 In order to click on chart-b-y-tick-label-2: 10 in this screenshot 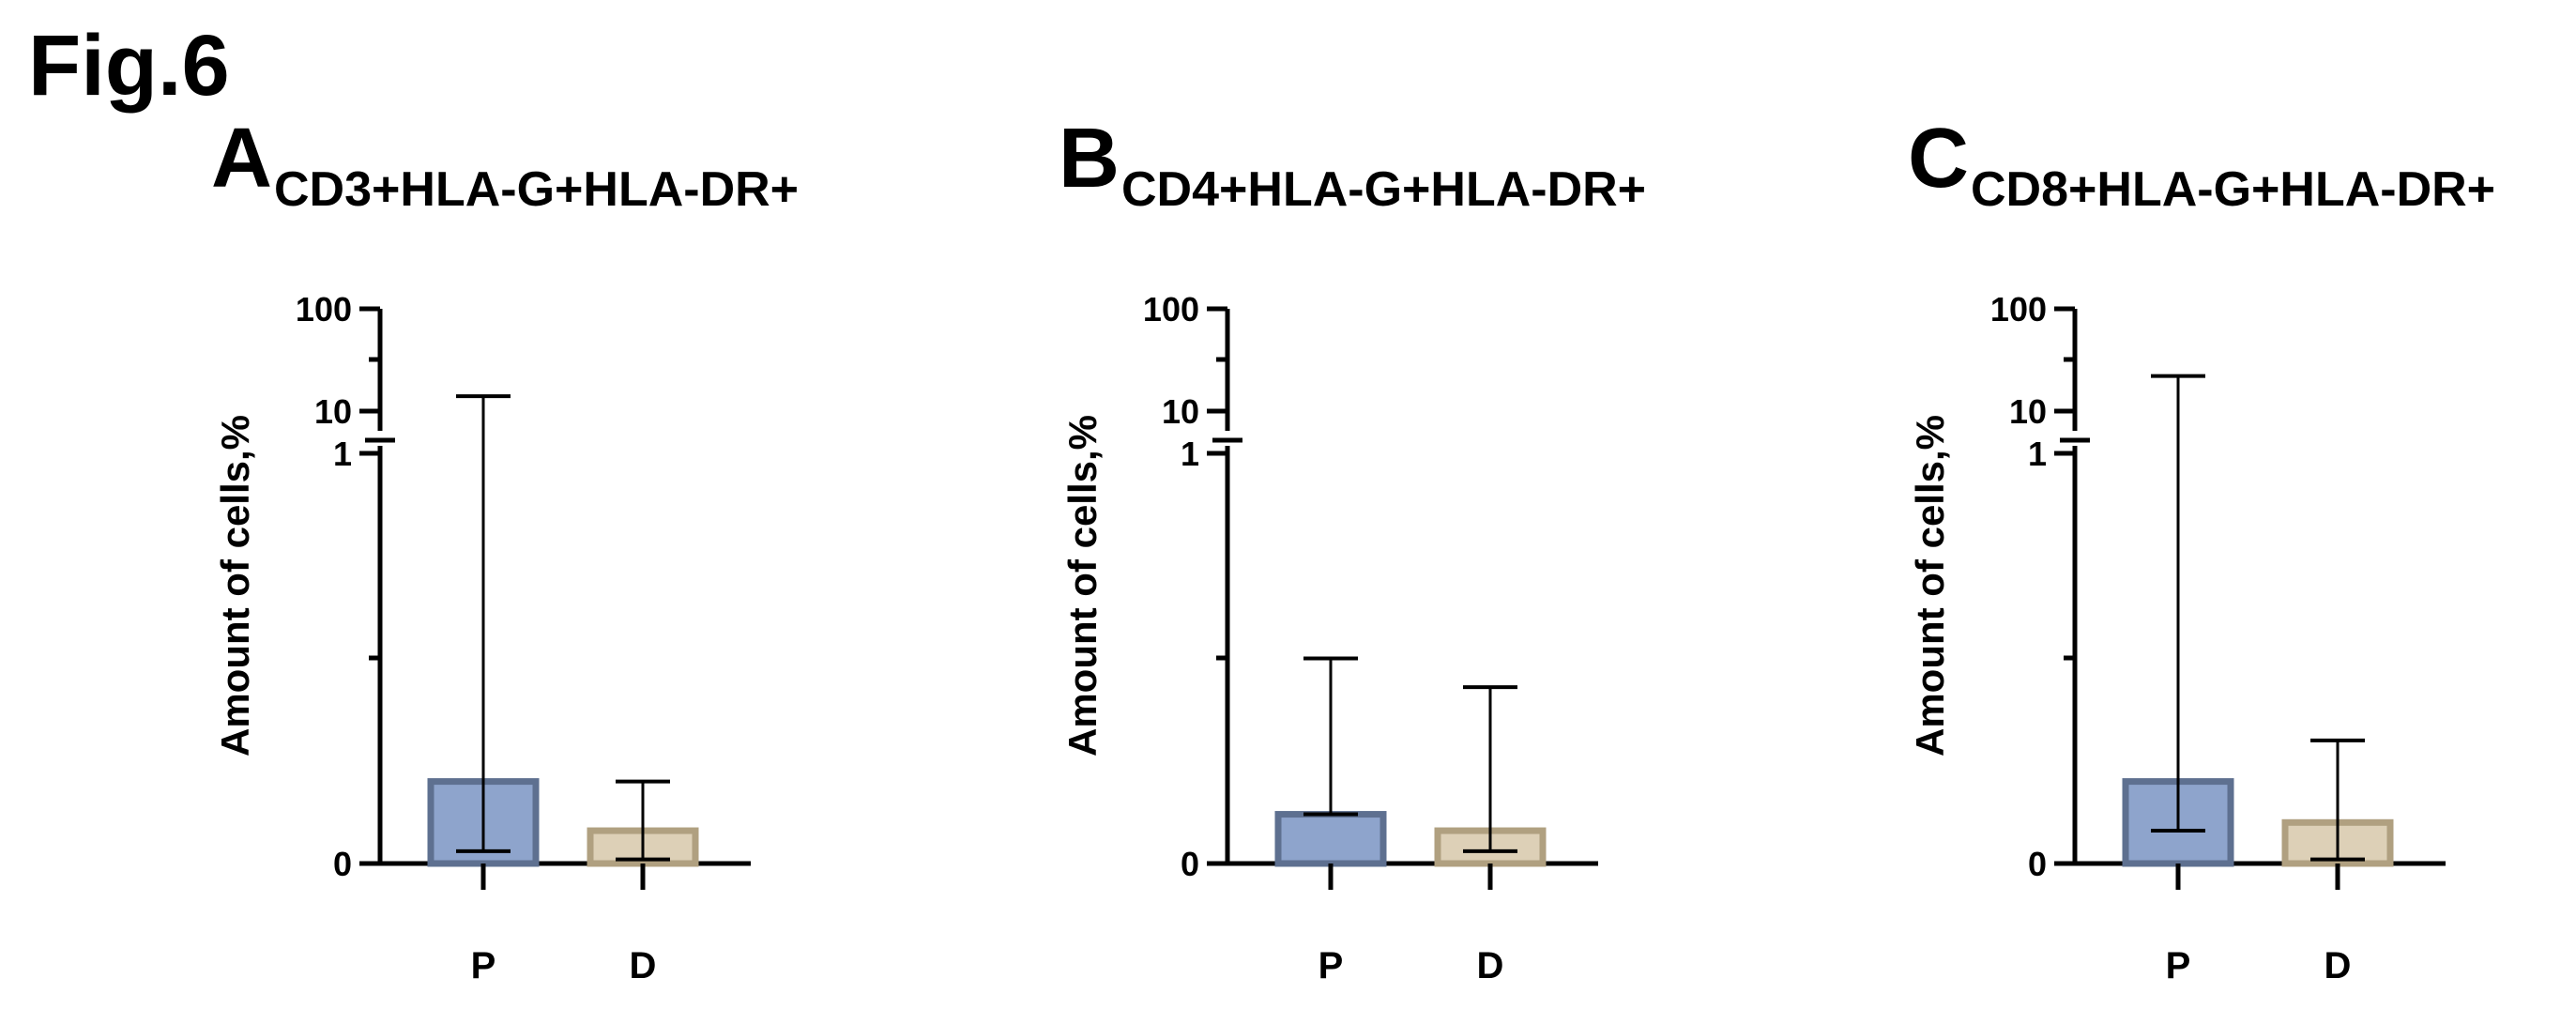, I will do `click(1180, 411)`.